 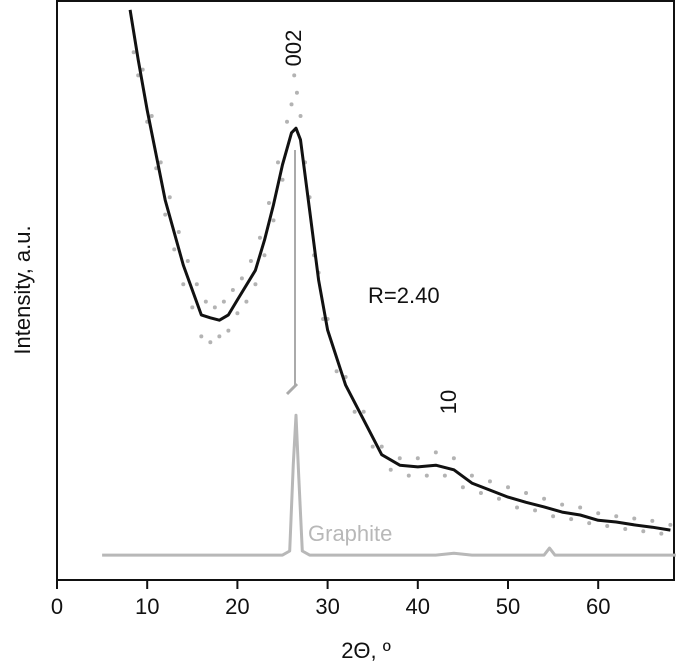 I want to click on x-tick-label: 60, so click(x=598, y=606).